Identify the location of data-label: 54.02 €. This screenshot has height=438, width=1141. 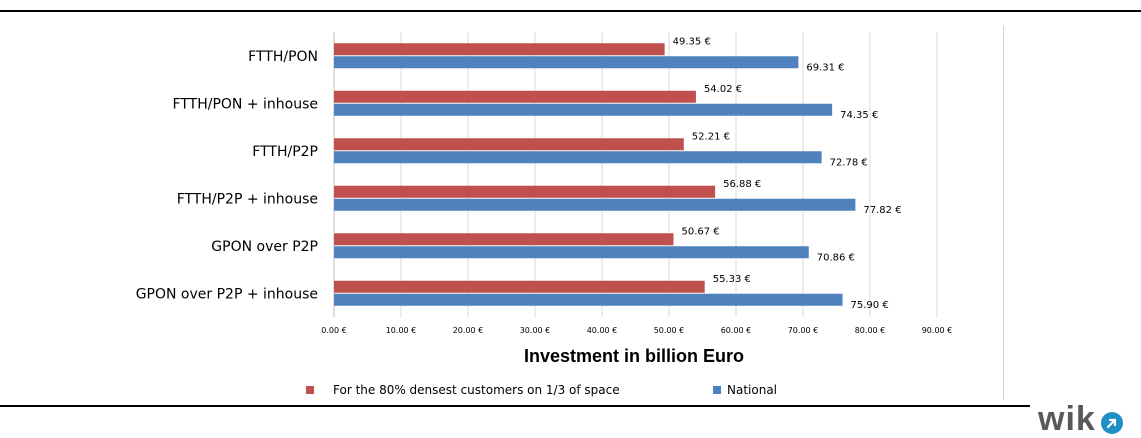
(723, 89).